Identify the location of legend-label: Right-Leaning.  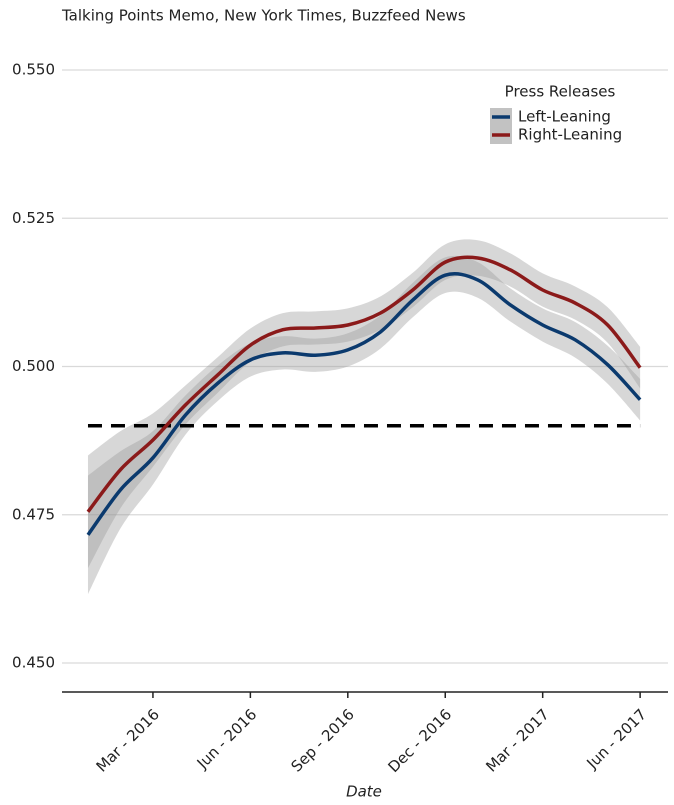
(570, 135).